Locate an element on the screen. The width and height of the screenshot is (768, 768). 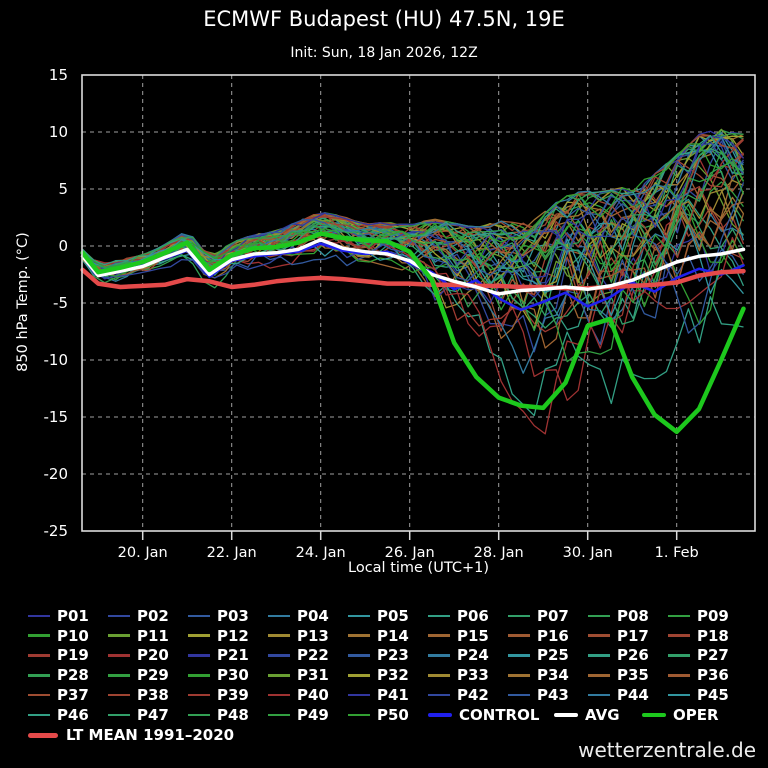
legend-item-p50-label: P50 is located at coordinates (393, 714).